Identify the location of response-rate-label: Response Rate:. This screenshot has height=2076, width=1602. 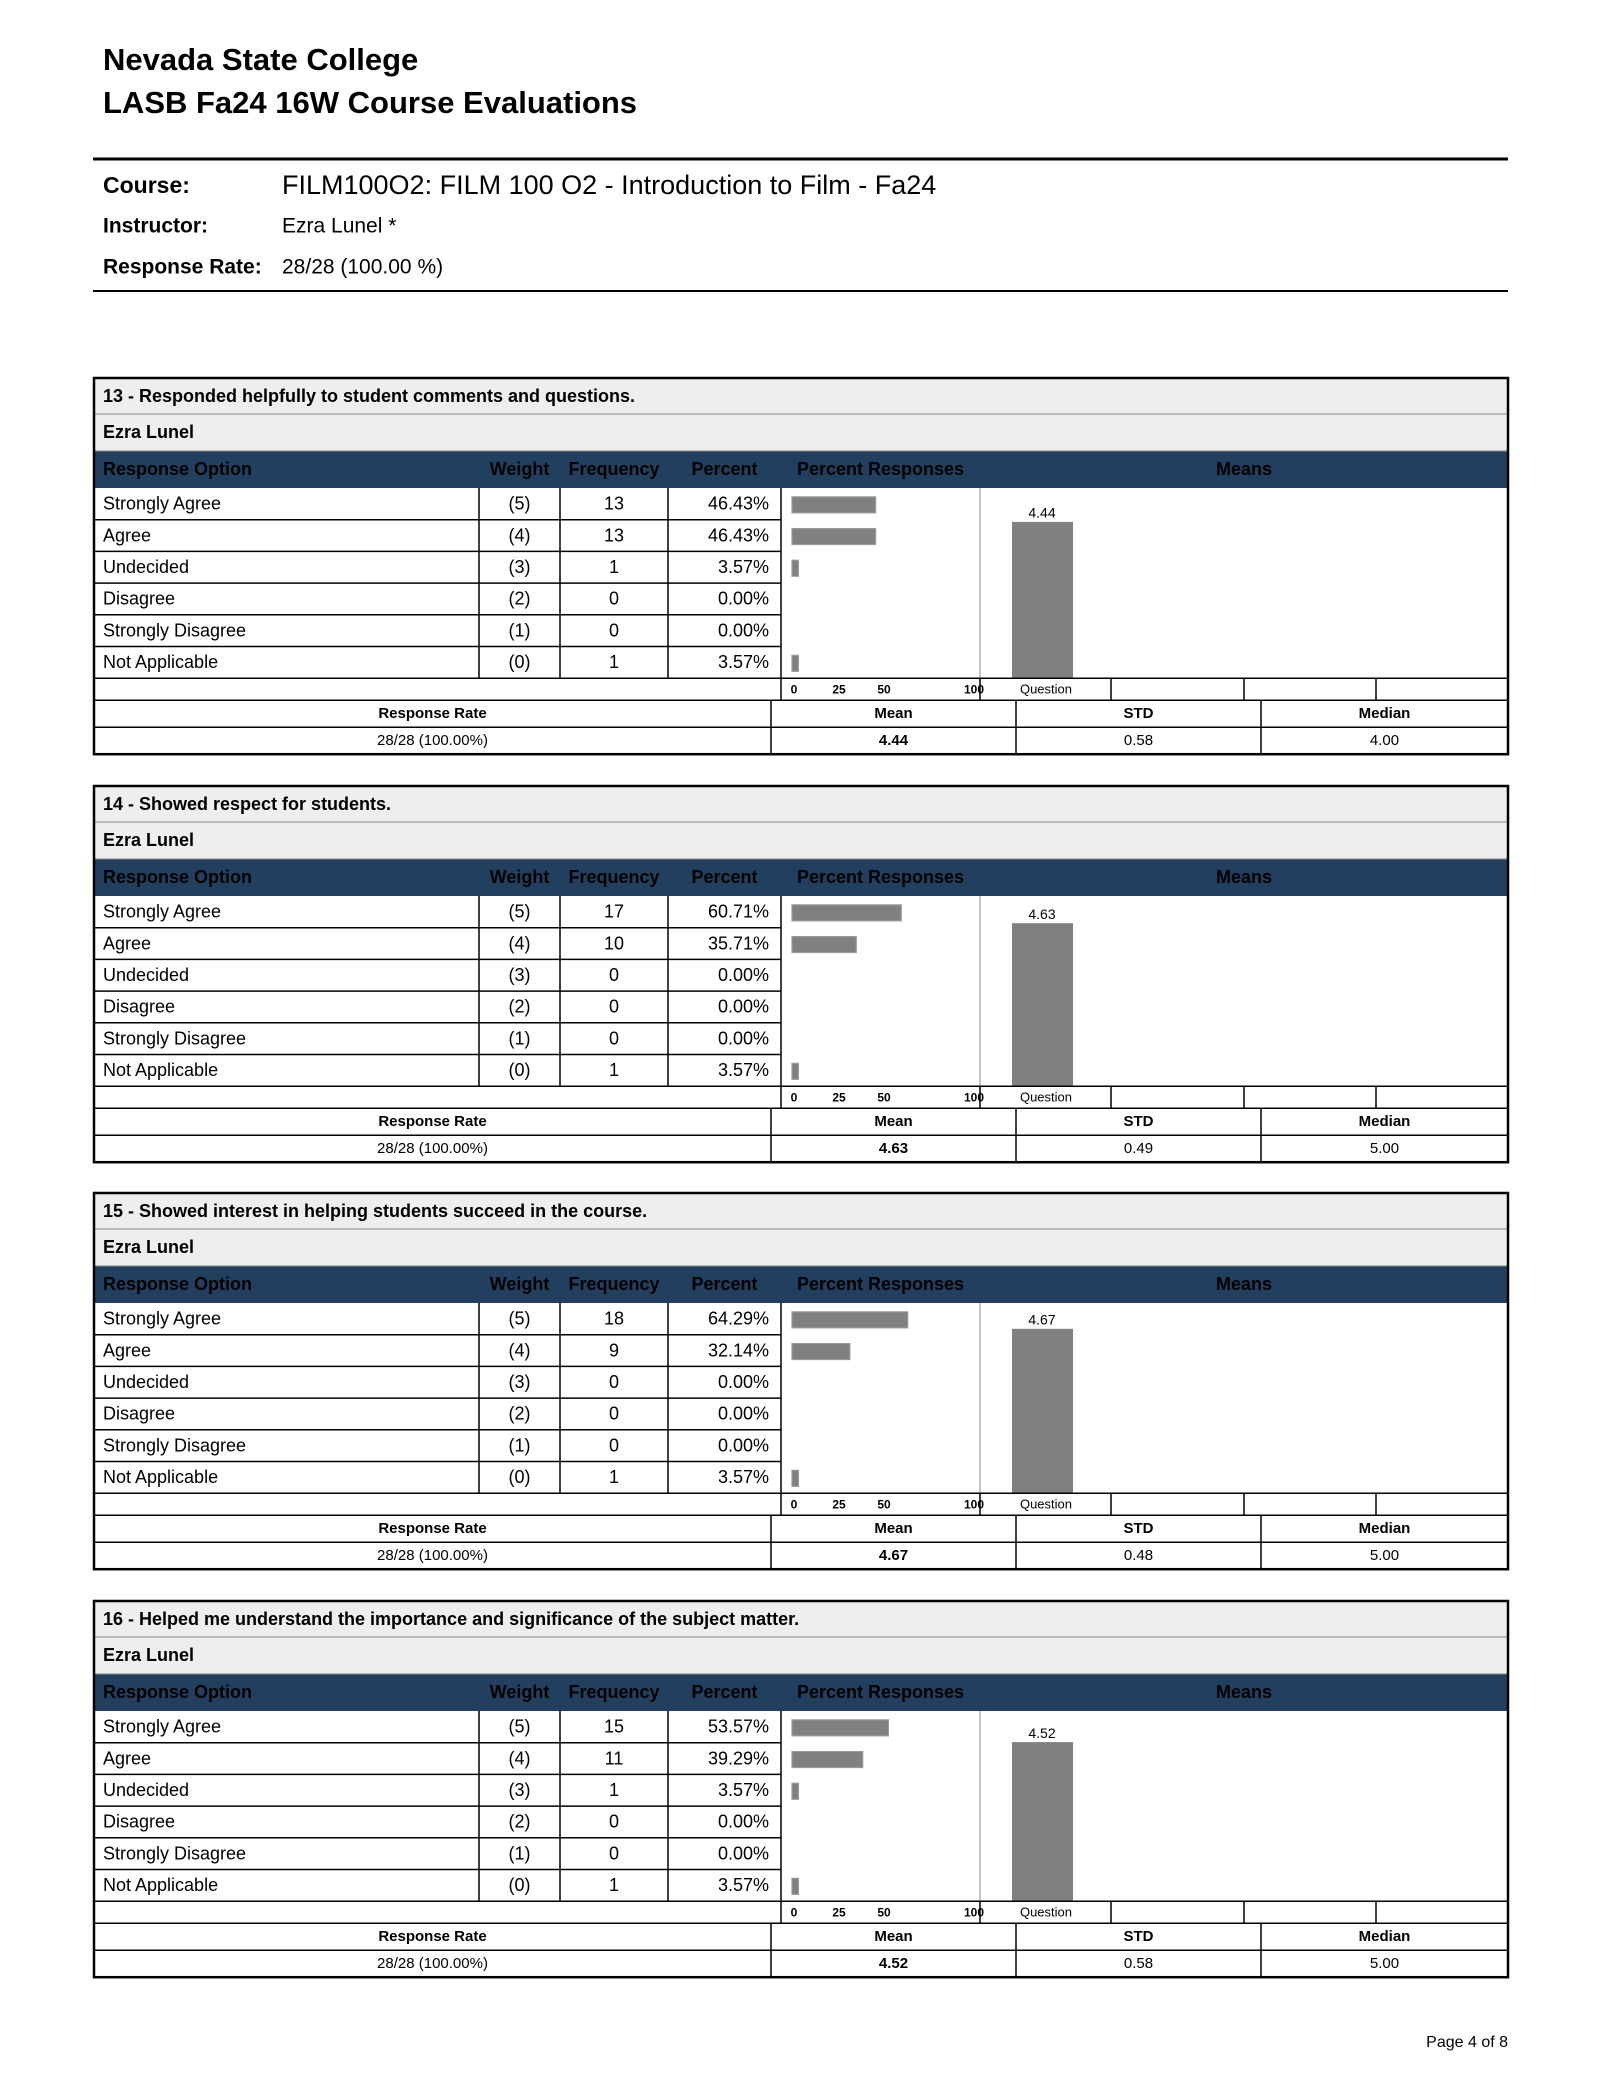
(182, 267).